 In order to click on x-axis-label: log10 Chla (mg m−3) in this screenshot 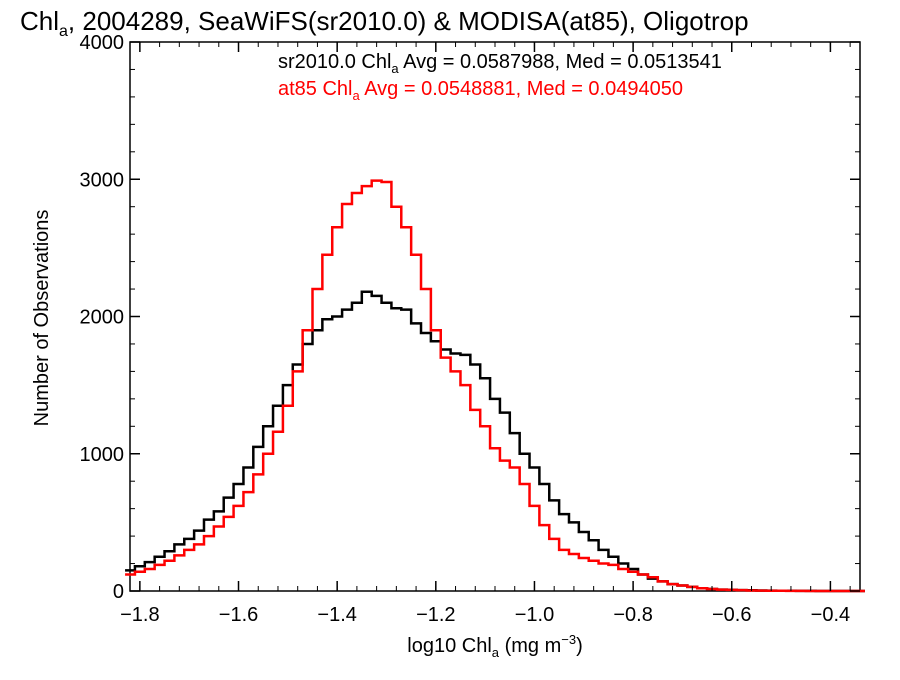, I will do `click(494, 646)`.